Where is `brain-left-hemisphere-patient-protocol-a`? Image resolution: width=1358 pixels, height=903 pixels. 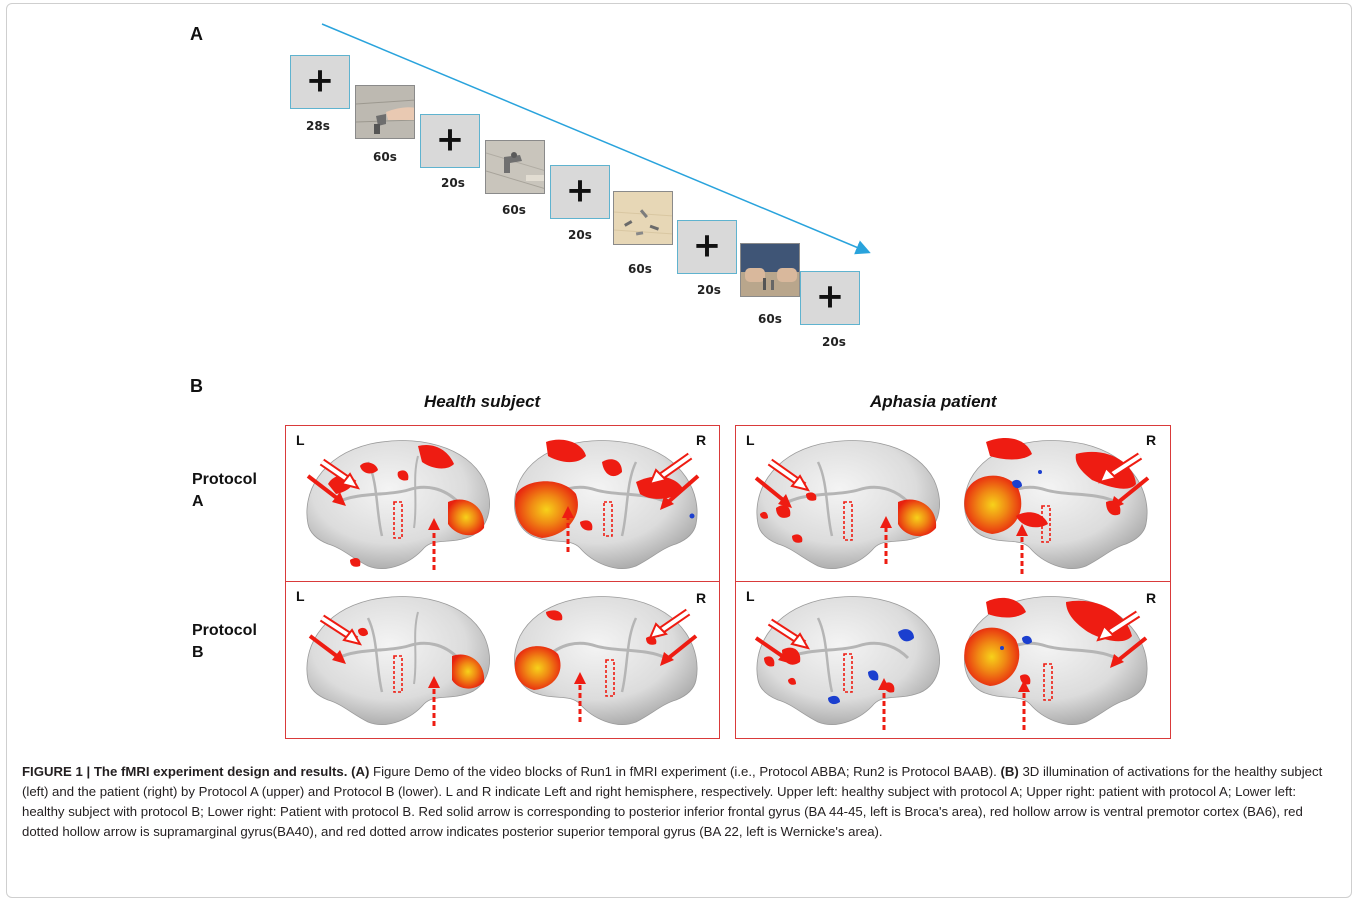
brain-left-hemisphere-patient-protocol-a is located at coordinates (847, 504).